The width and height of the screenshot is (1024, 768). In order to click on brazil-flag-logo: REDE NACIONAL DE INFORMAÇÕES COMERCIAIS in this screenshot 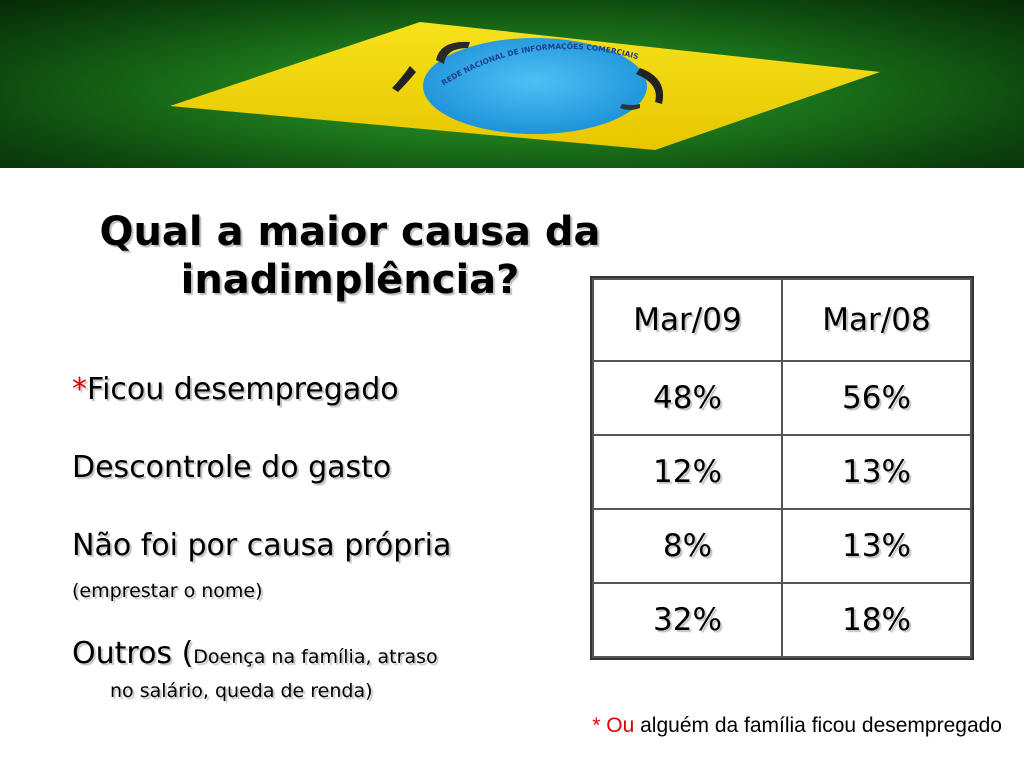, I will do `click(525, 86)`.